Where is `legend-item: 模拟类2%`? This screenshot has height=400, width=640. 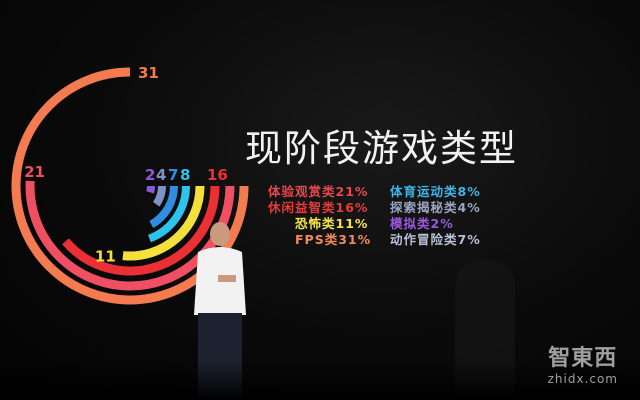 legend-item: 模拟类2% is located at coordinates (422, 223).